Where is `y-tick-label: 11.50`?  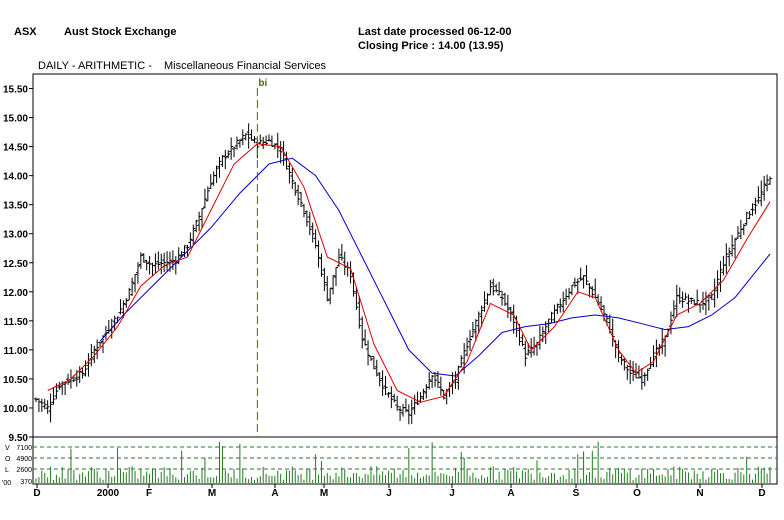 y-tick-label: 11.50 is located at coordinates (16, 322).